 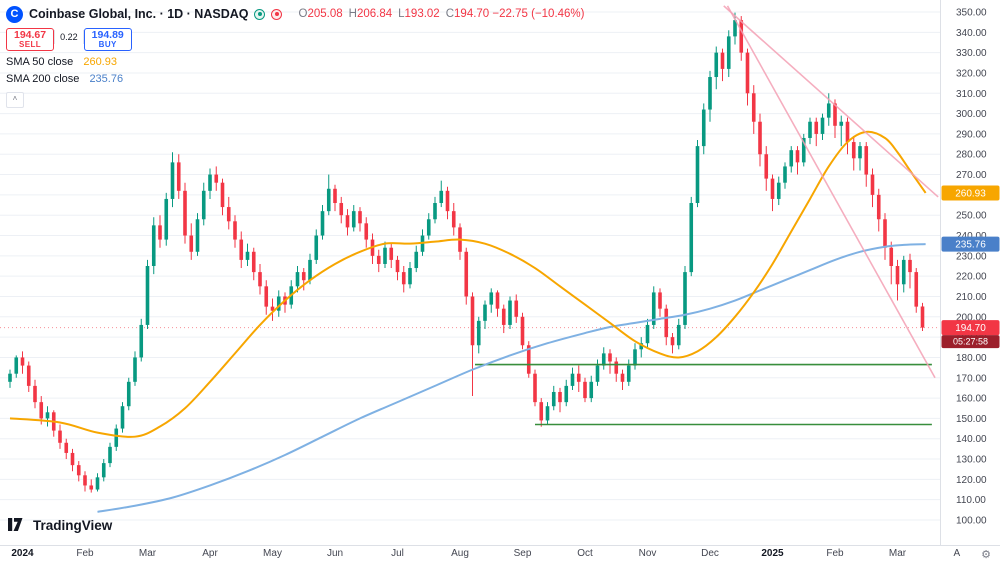 What do you see at coordinates (295, 62) in the screenshot?
I see `indicator-sma50: SMA 50 close 260.93` at bounding box center [295, 62].